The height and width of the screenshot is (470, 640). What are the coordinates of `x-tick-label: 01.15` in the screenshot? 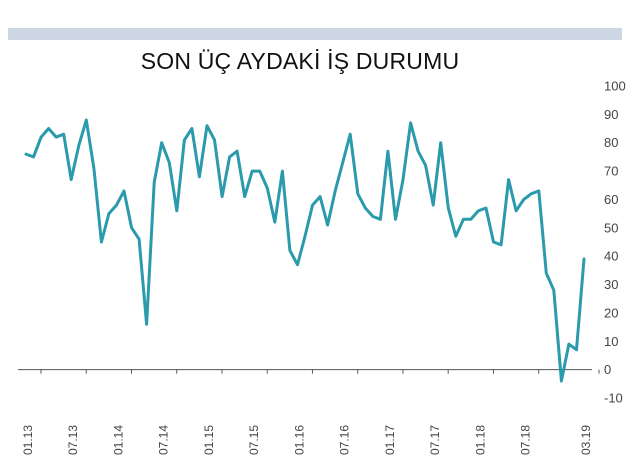 It's located at (209, 440).